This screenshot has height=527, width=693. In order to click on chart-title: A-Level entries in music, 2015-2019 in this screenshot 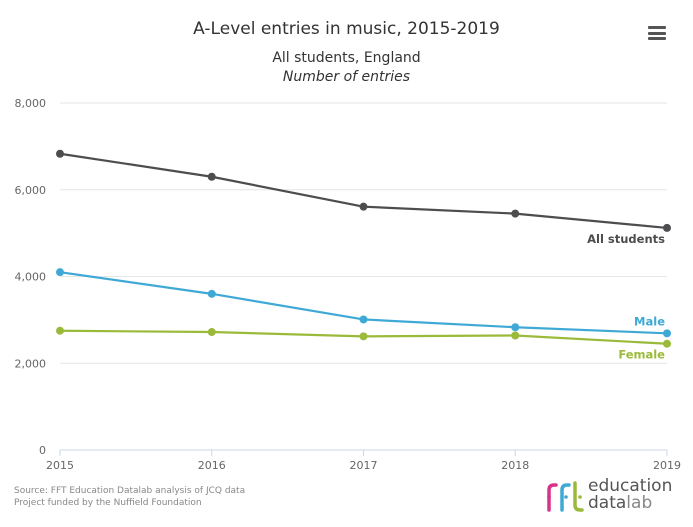, I will do `click(346, 29)`.